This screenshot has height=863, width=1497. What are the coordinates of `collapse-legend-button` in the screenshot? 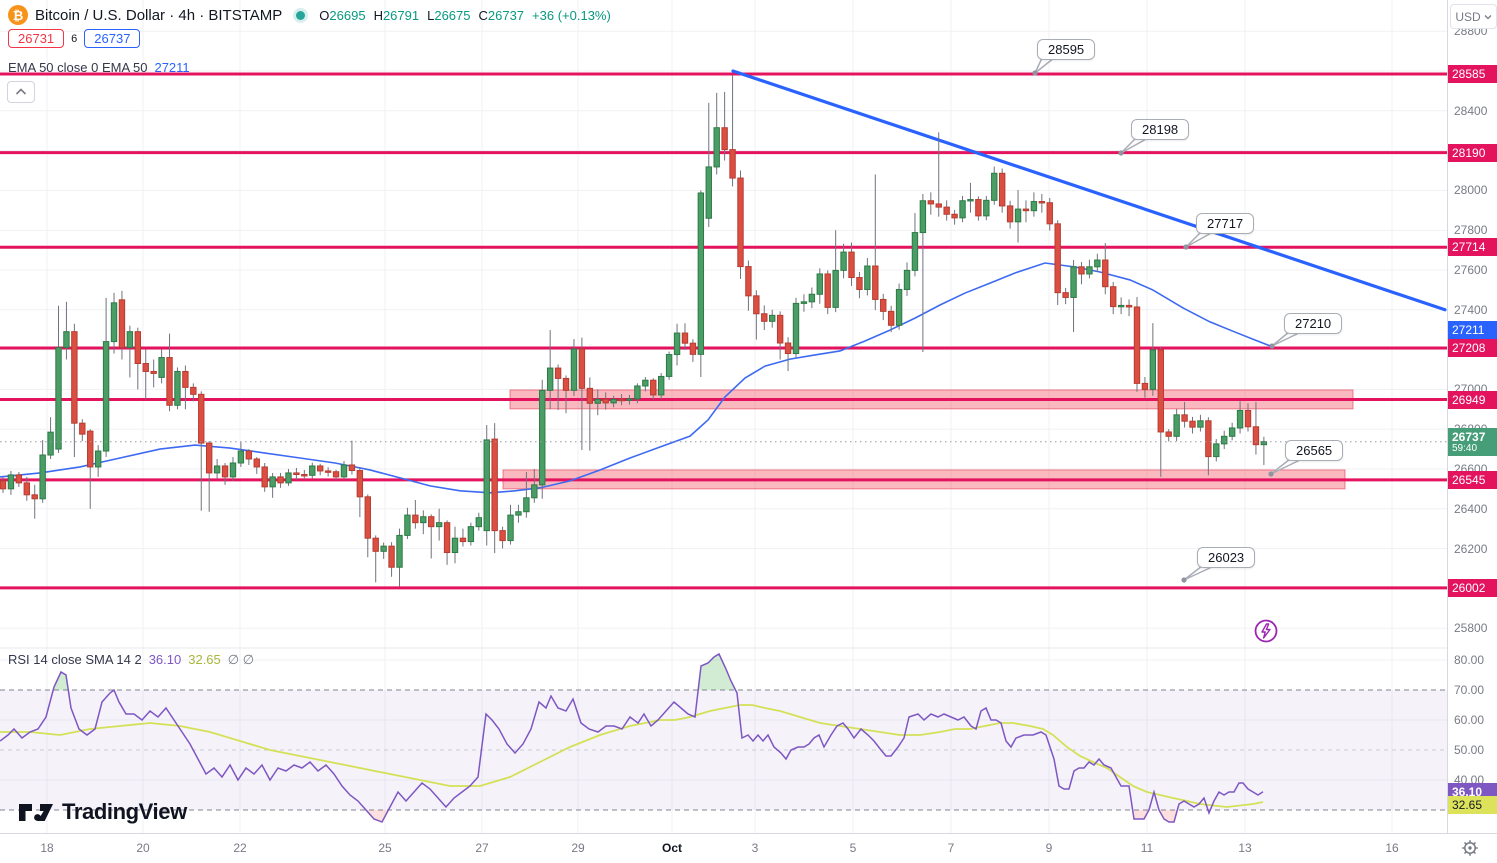 It's located at (21, 92).